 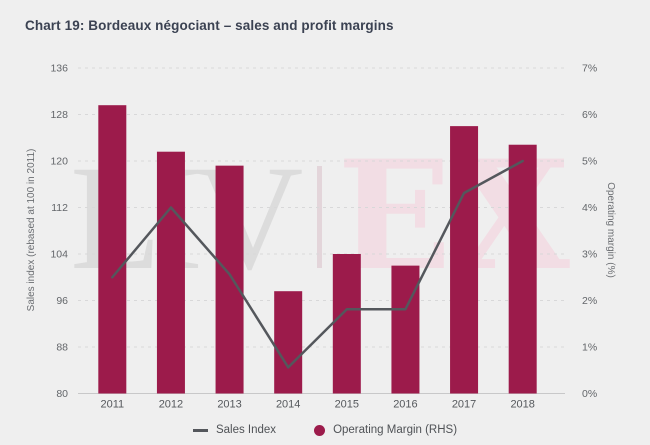 I want to click on left-axis-tick-96: 96, so click(x=62, y=301).